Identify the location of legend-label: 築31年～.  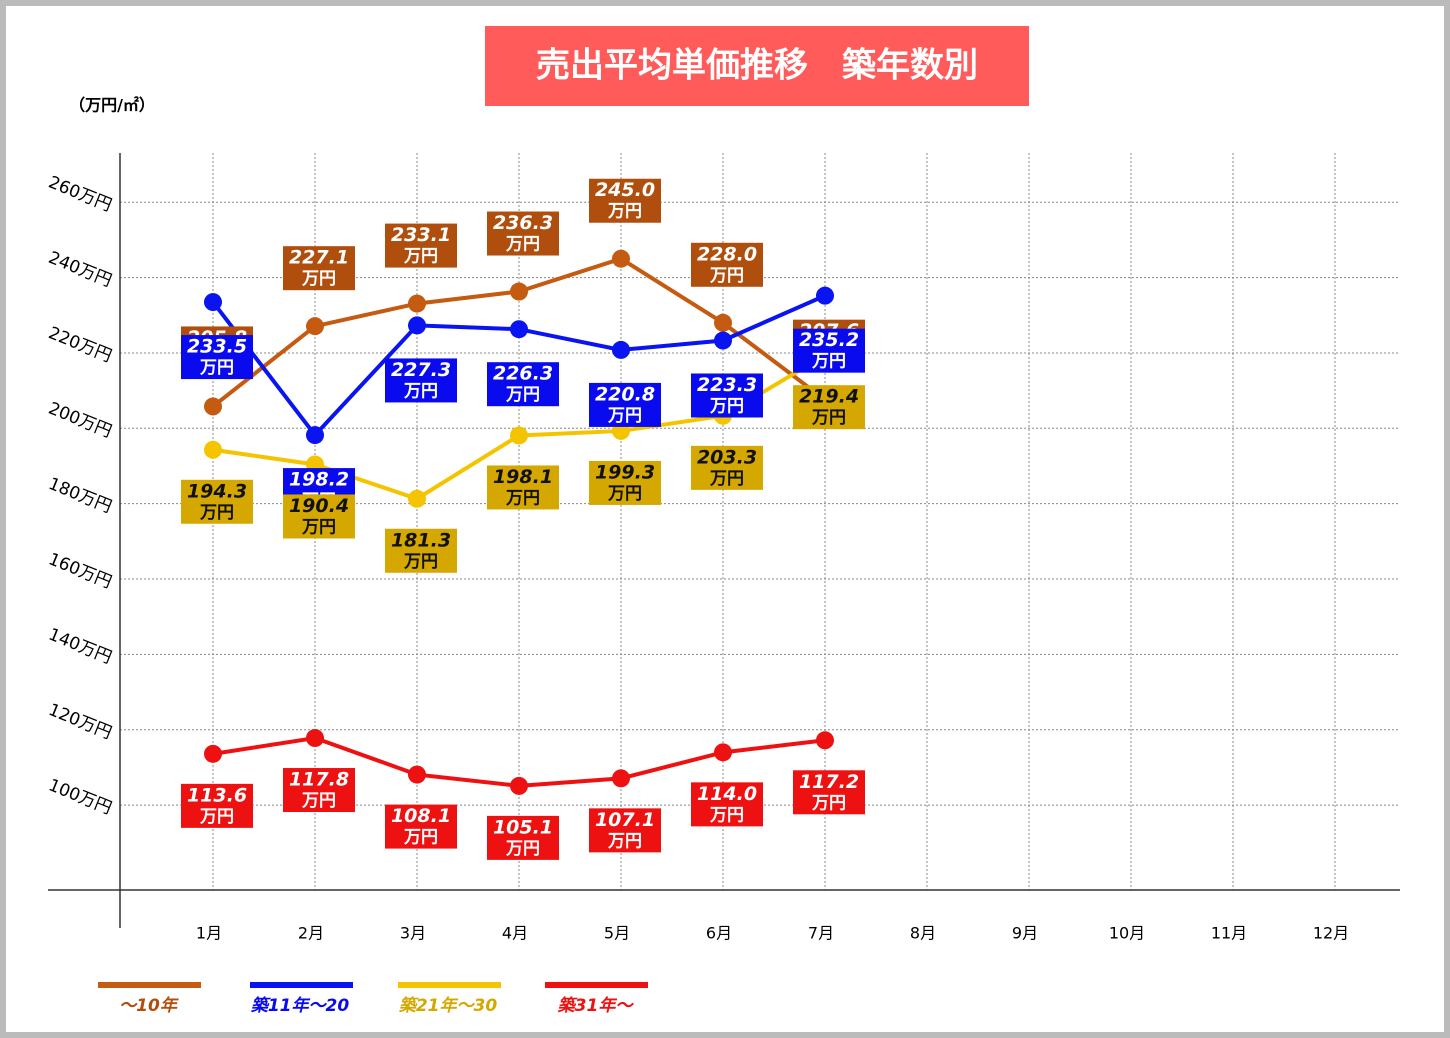
(596, 1006).